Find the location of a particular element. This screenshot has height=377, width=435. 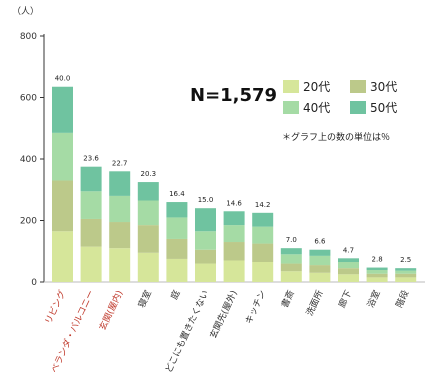

value-label: 14.2 is located at coordinates (263, 205).